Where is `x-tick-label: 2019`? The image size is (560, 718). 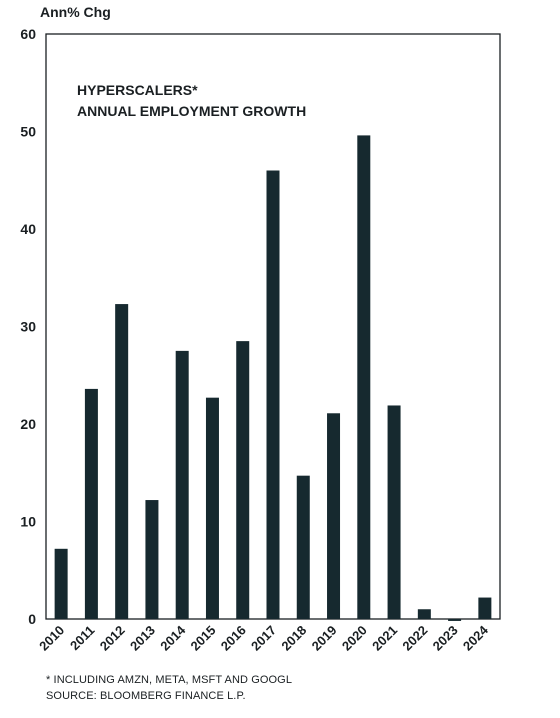 x-tick-label: 2019 is located at coordinates (324, 638).